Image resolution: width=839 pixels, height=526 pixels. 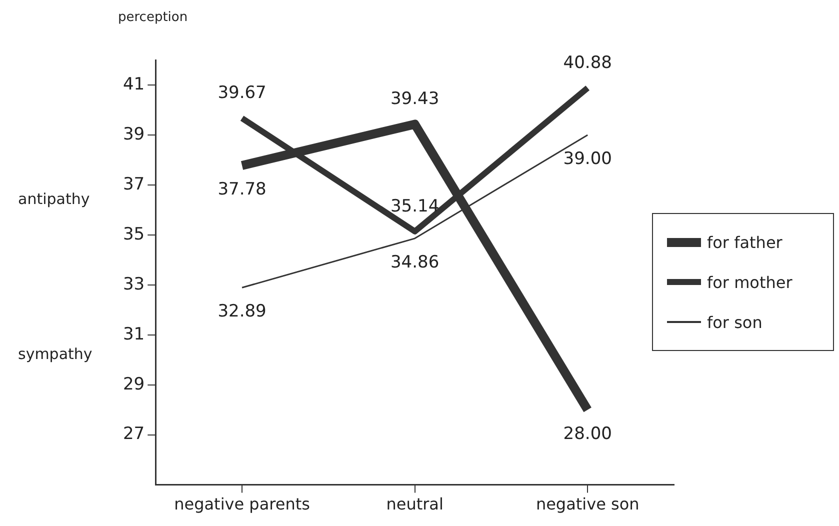 What do you see at coordinates (133, 434) in the screenshot?
I see `y-tick-label: 27` at bounding box center [133, 434].